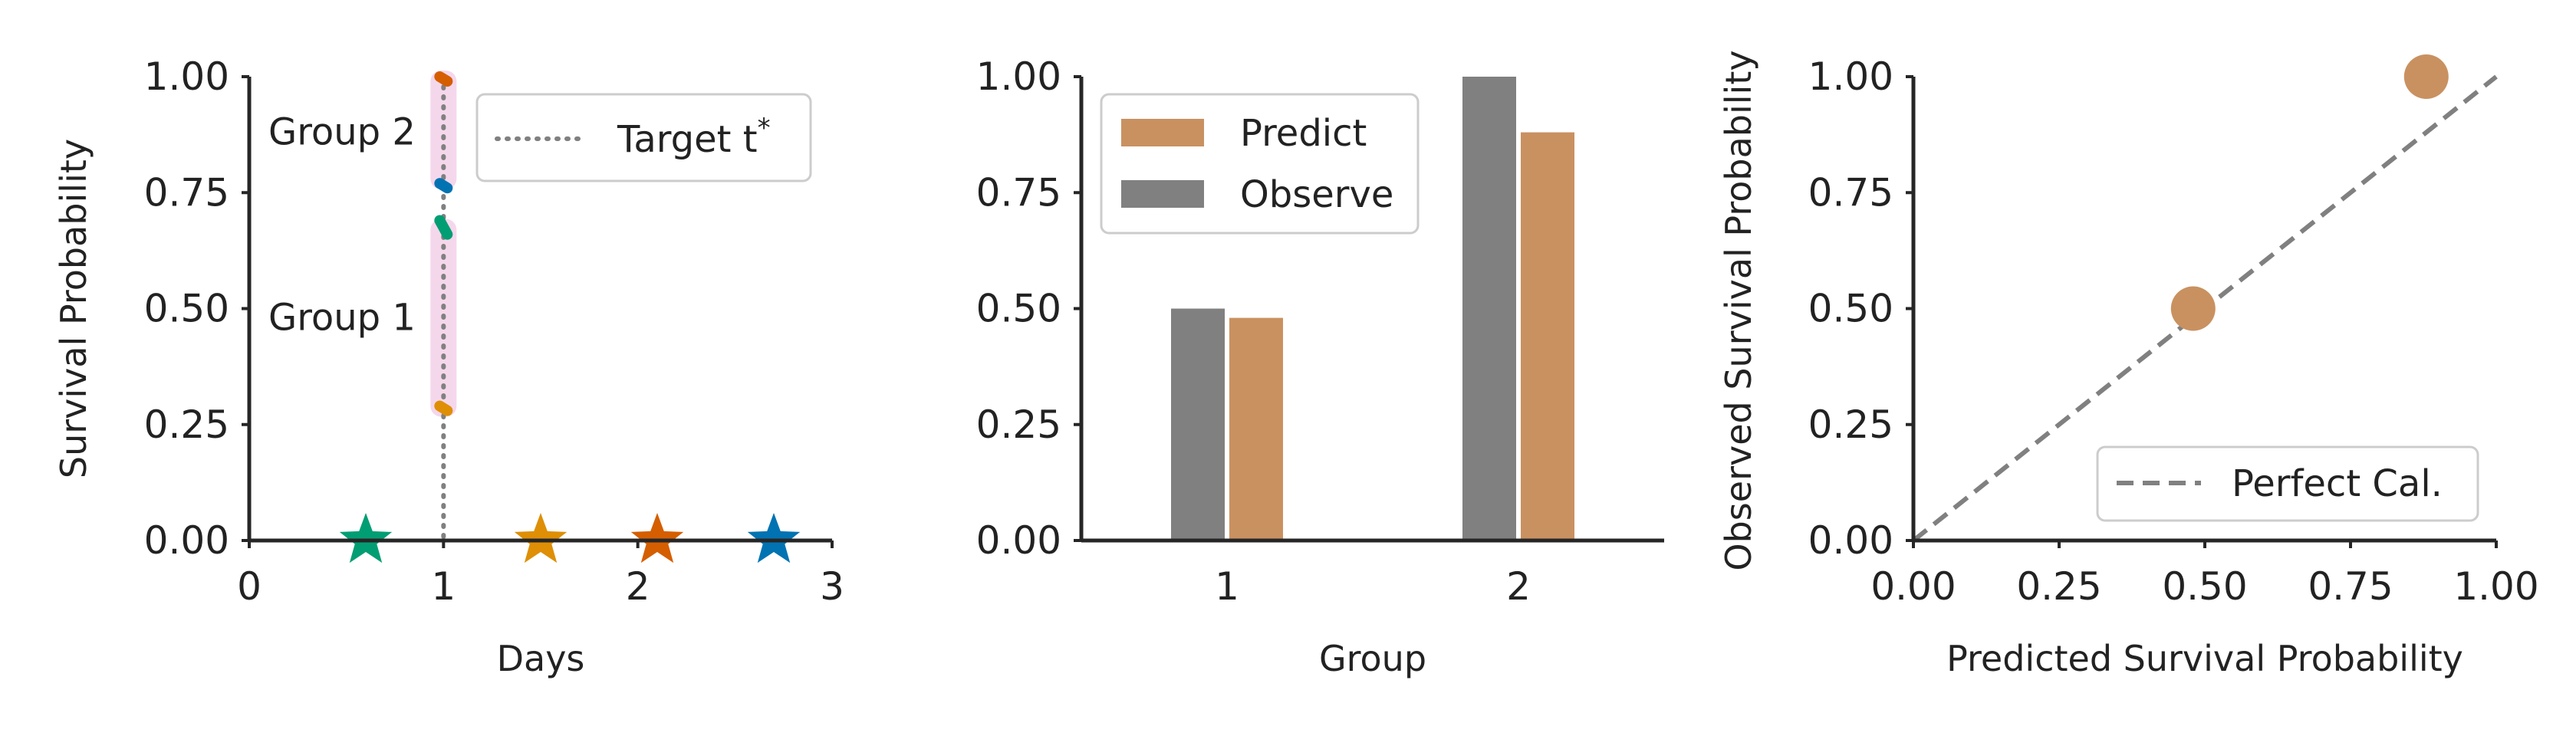  I want to click on panel1-y-tick-label: 0.00, so click(186, 540).